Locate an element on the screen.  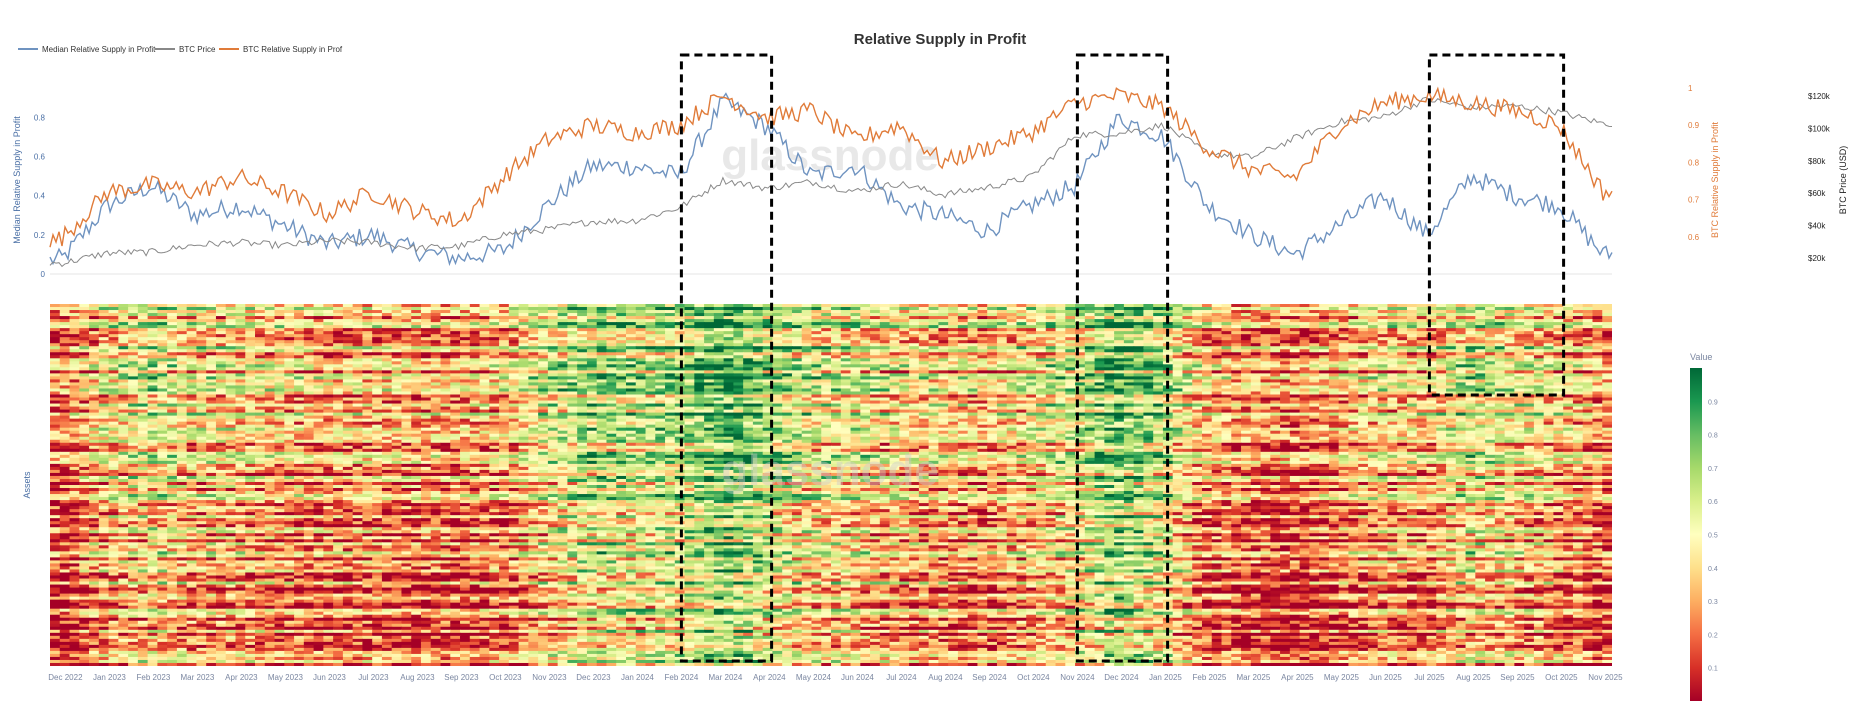
legend-label-btc-price: BTC Price is located at coordinates (197, 49).